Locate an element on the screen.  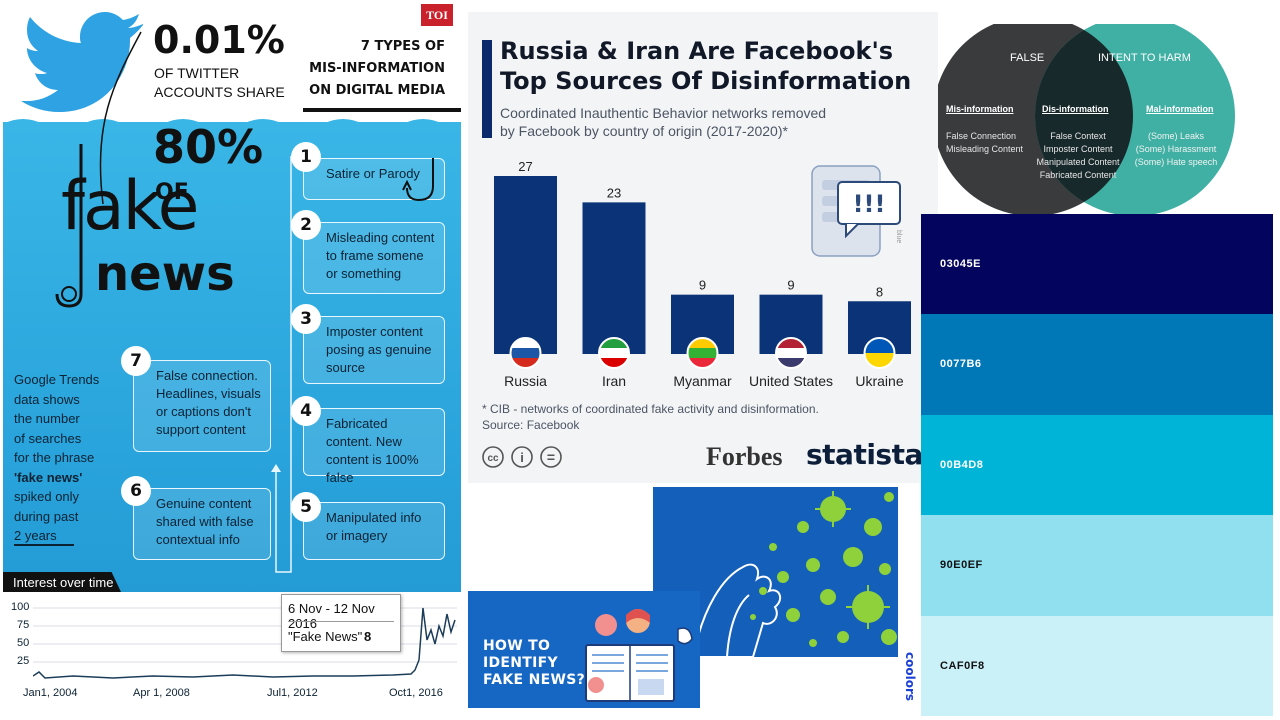
trend-y-25: 25 is located at coordinates (23, 661).